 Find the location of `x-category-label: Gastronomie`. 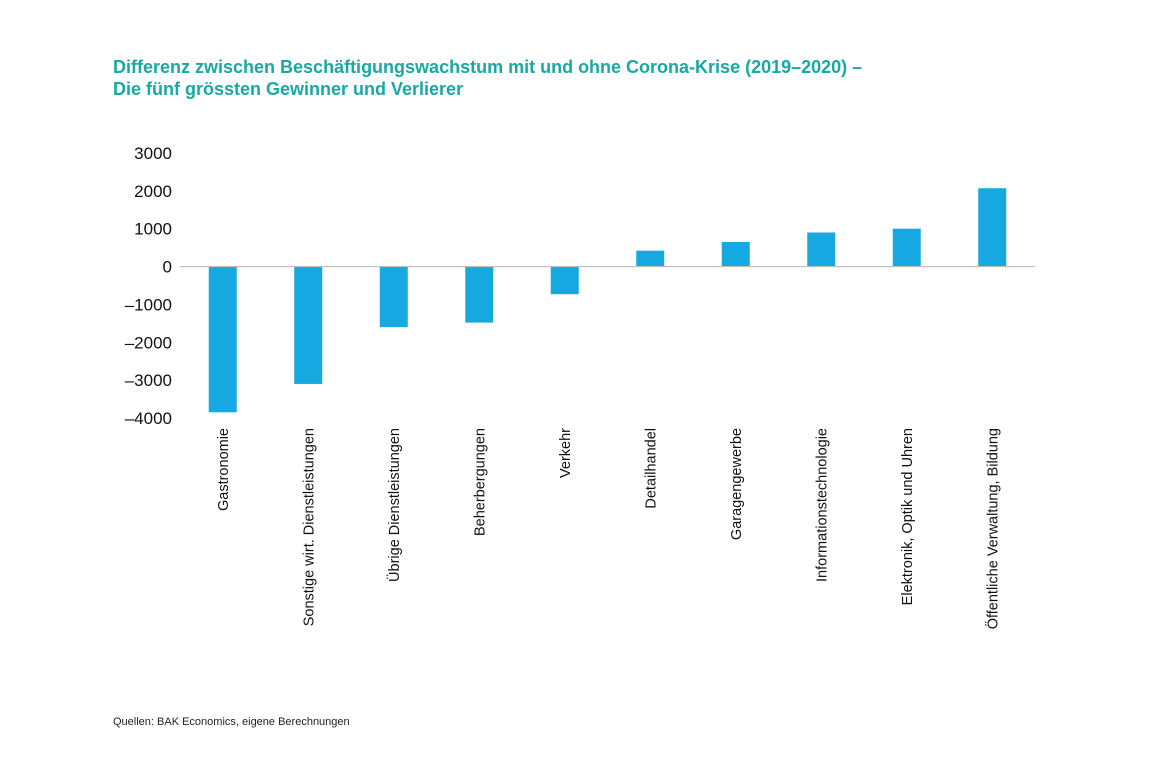

x-category-label: Gastronomie is located at coordinates (224, 469).